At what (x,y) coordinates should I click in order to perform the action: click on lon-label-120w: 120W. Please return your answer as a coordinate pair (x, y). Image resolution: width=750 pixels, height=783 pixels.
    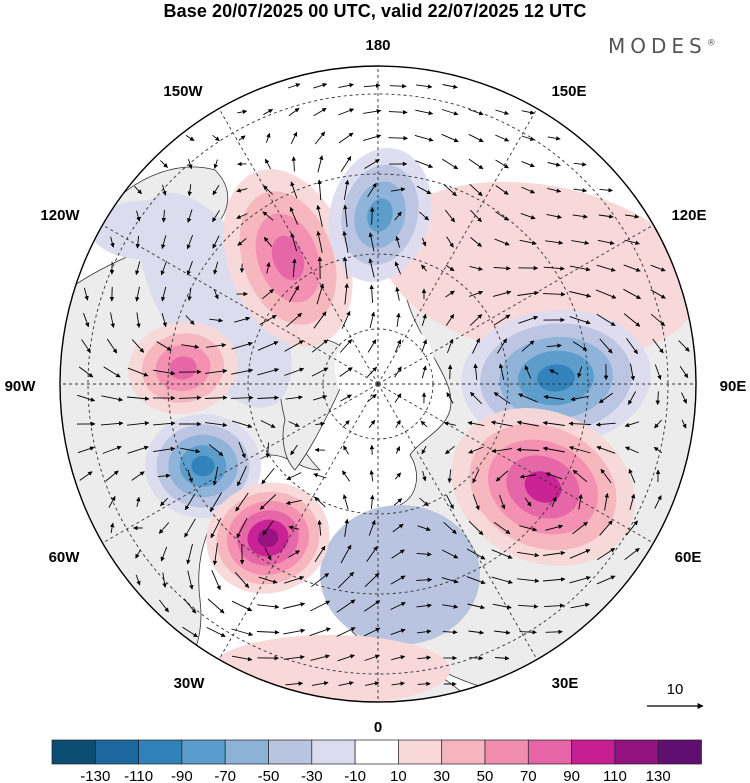
    Looking at the image, I should click on (60, 215).